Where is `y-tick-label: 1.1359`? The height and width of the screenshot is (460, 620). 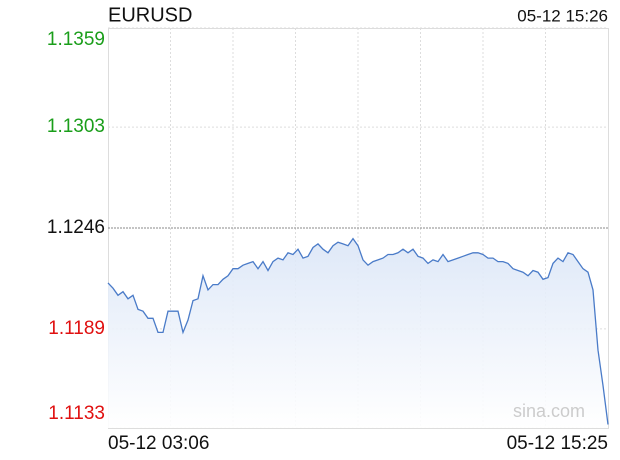 y-tick-label: 1.1359 is located at coordinates (76, 39).